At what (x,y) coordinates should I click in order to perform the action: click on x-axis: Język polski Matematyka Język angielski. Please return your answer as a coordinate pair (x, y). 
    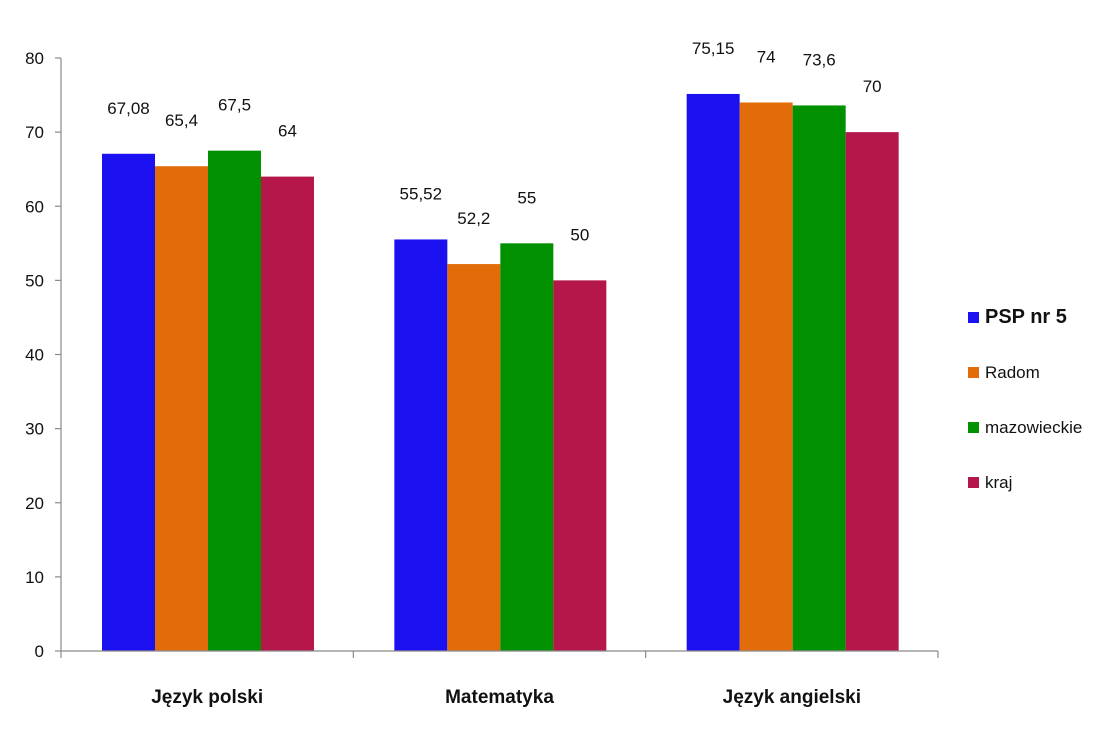
    Looking at the image, I should click on (499, 679).